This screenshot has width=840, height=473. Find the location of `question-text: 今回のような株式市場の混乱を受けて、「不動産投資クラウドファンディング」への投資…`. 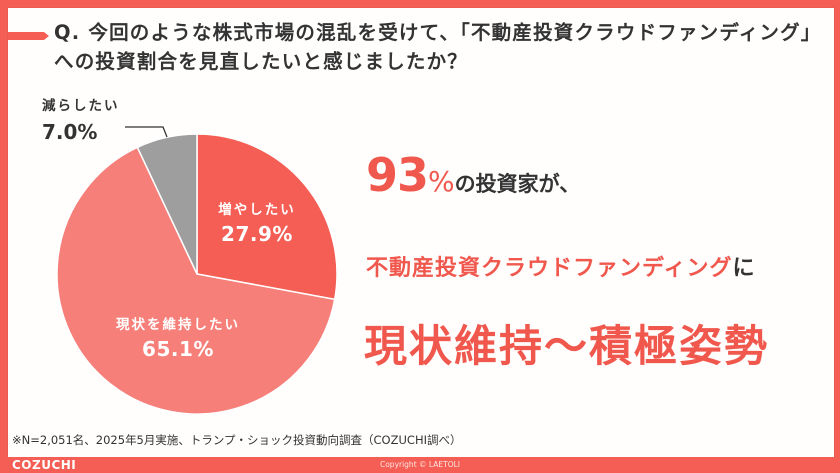

question-text: 今回のような株式市場の混乱を受けて、「不動産投資クラウドファンディング」への投資… is located at coordinates (438, 47).